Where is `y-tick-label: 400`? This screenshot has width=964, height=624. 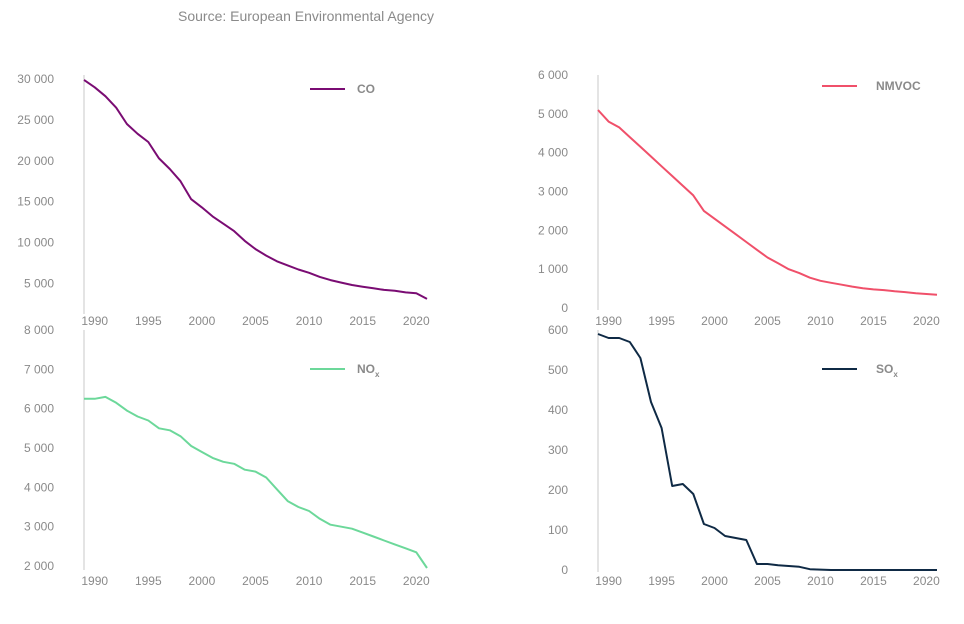
y-tick-label: 400 is located at coordinates (558, 410).